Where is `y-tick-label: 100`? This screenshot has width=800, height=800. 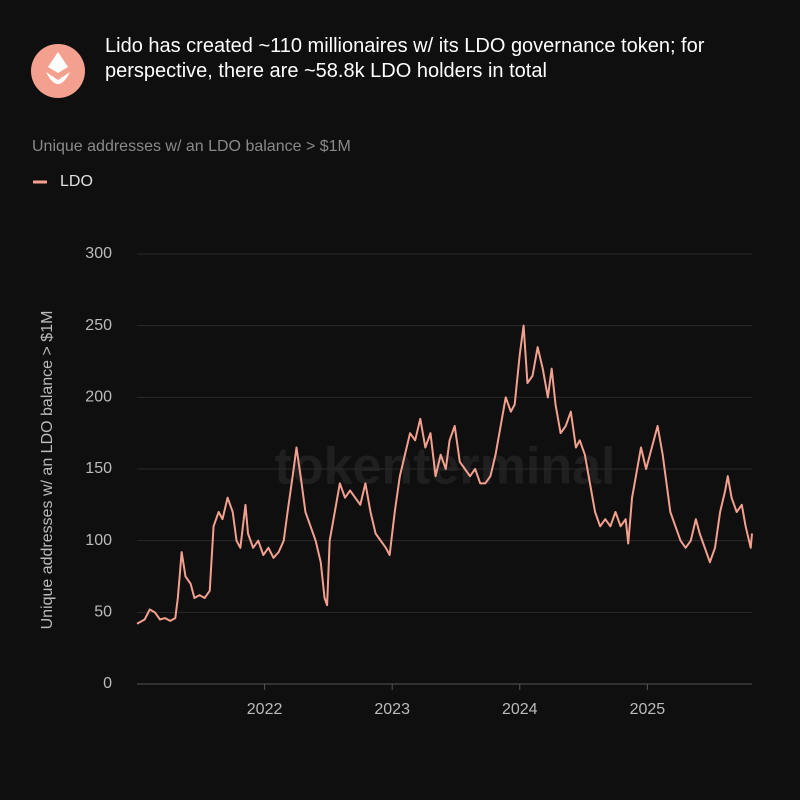
y-tick-label: 100 is located at coordinates (98, 540).